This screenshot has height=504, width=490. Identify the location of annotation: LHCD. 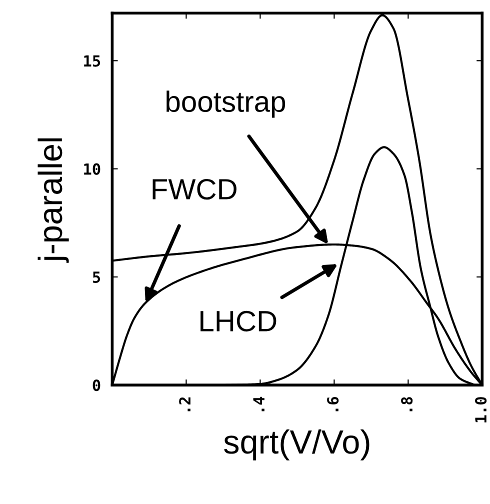
(238, 321).